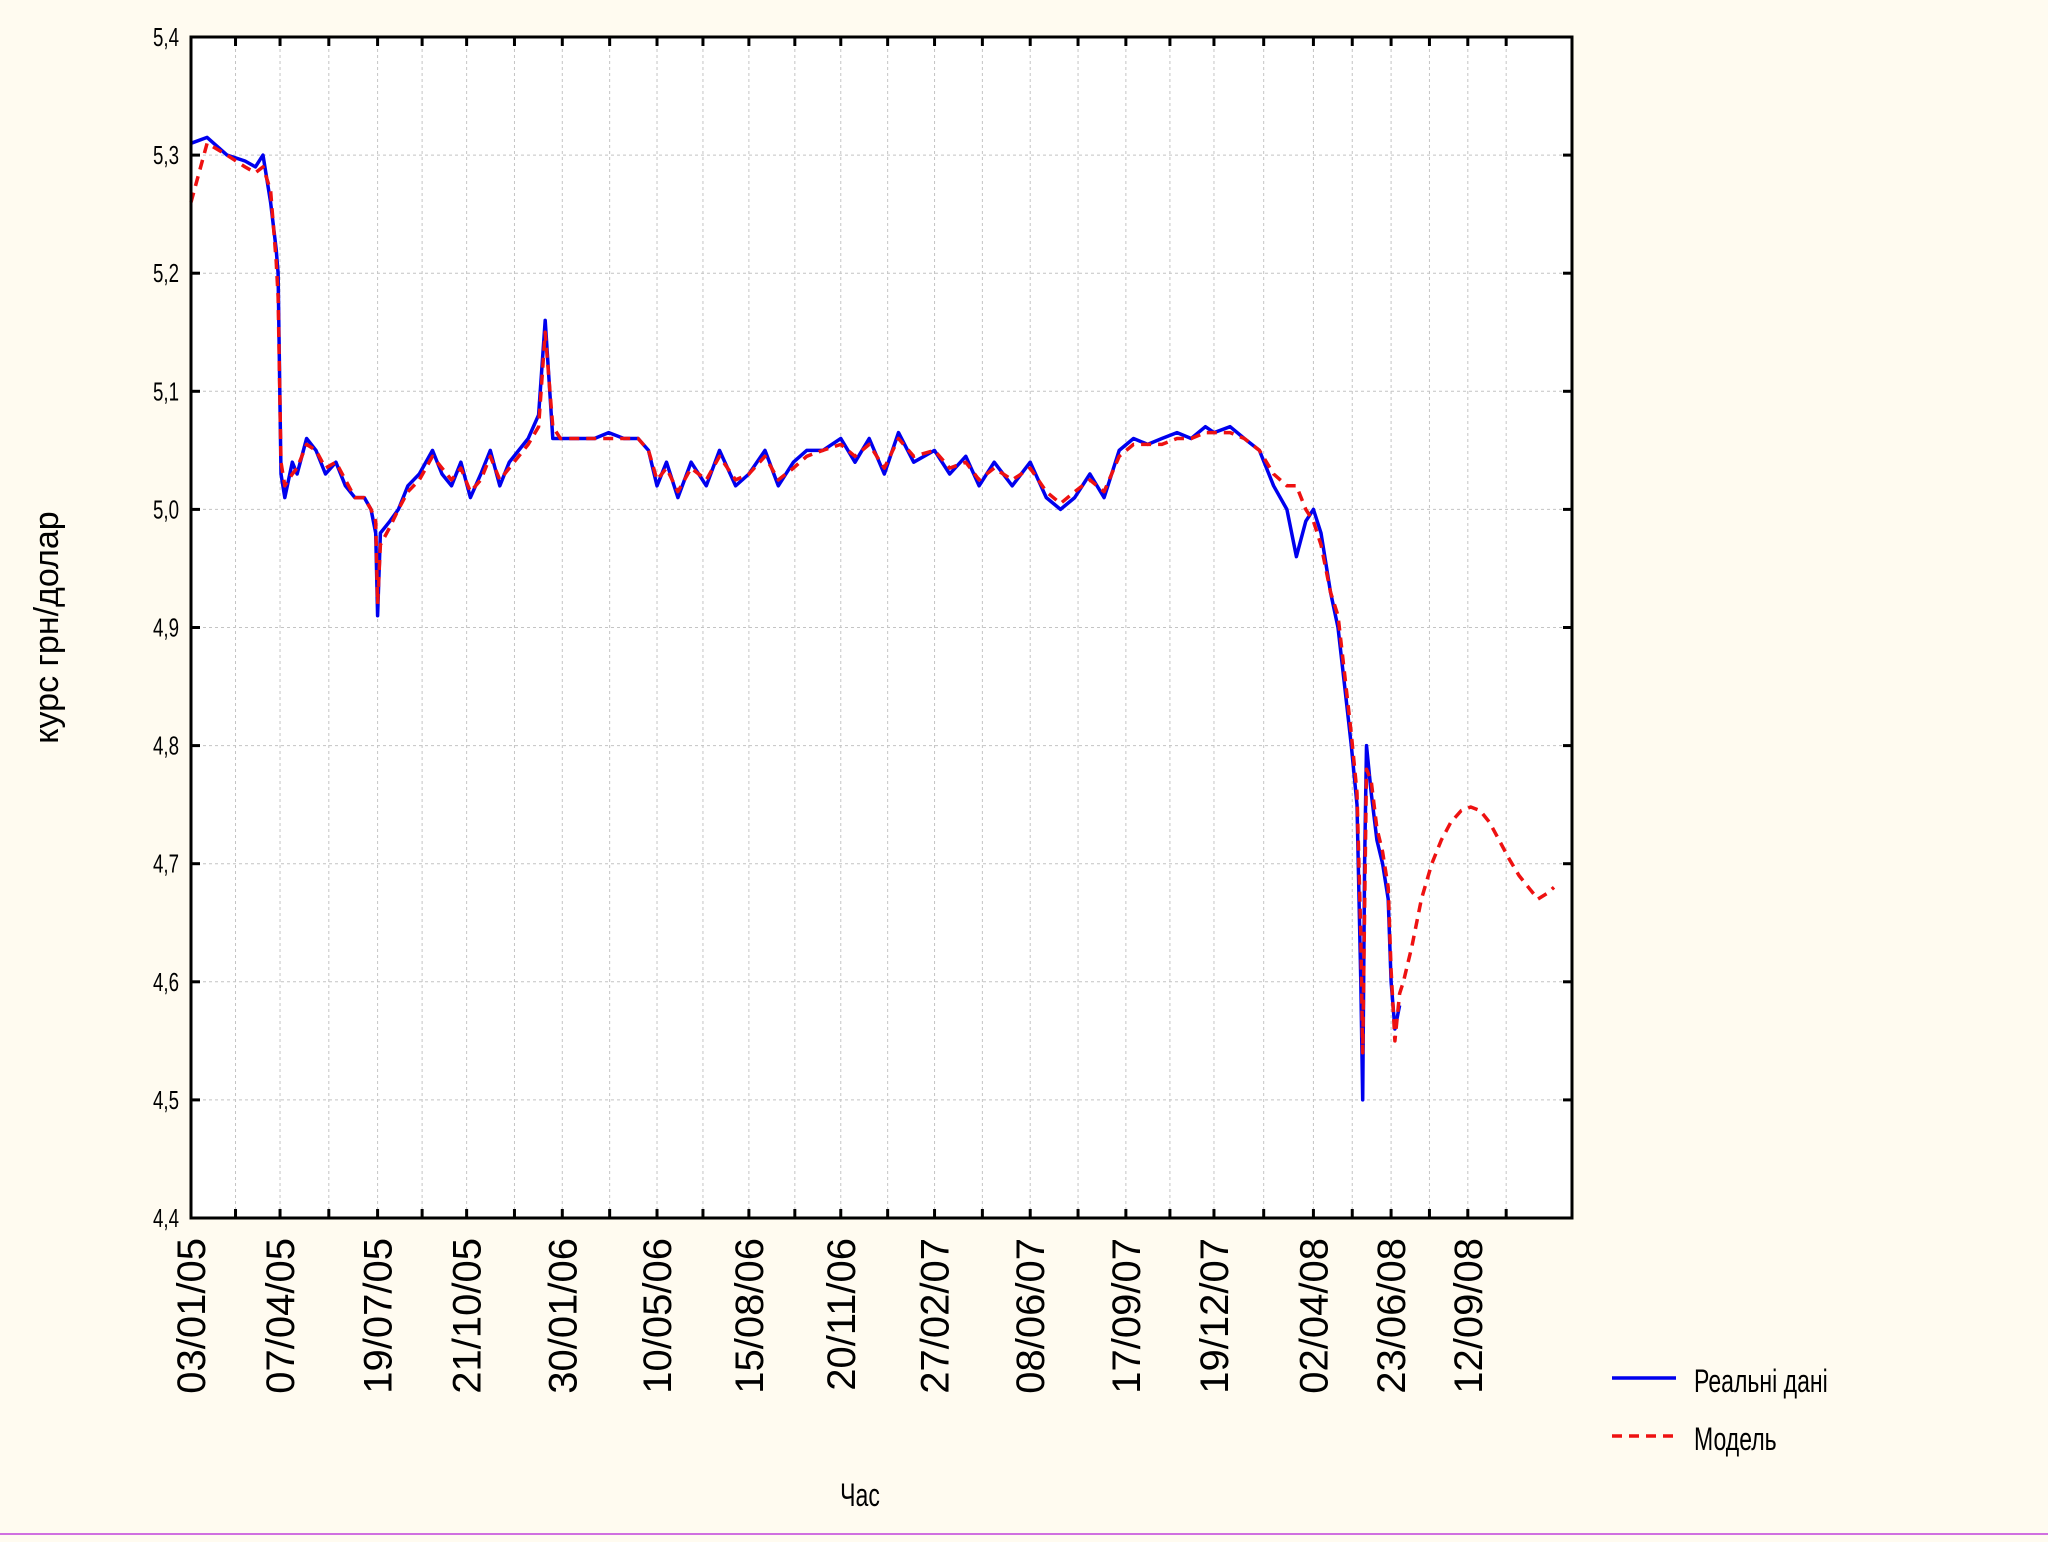 This screenshot has width=2048, height=1542. I want to click on x-tick-label: 17/09/07, so click(1127, 1316).